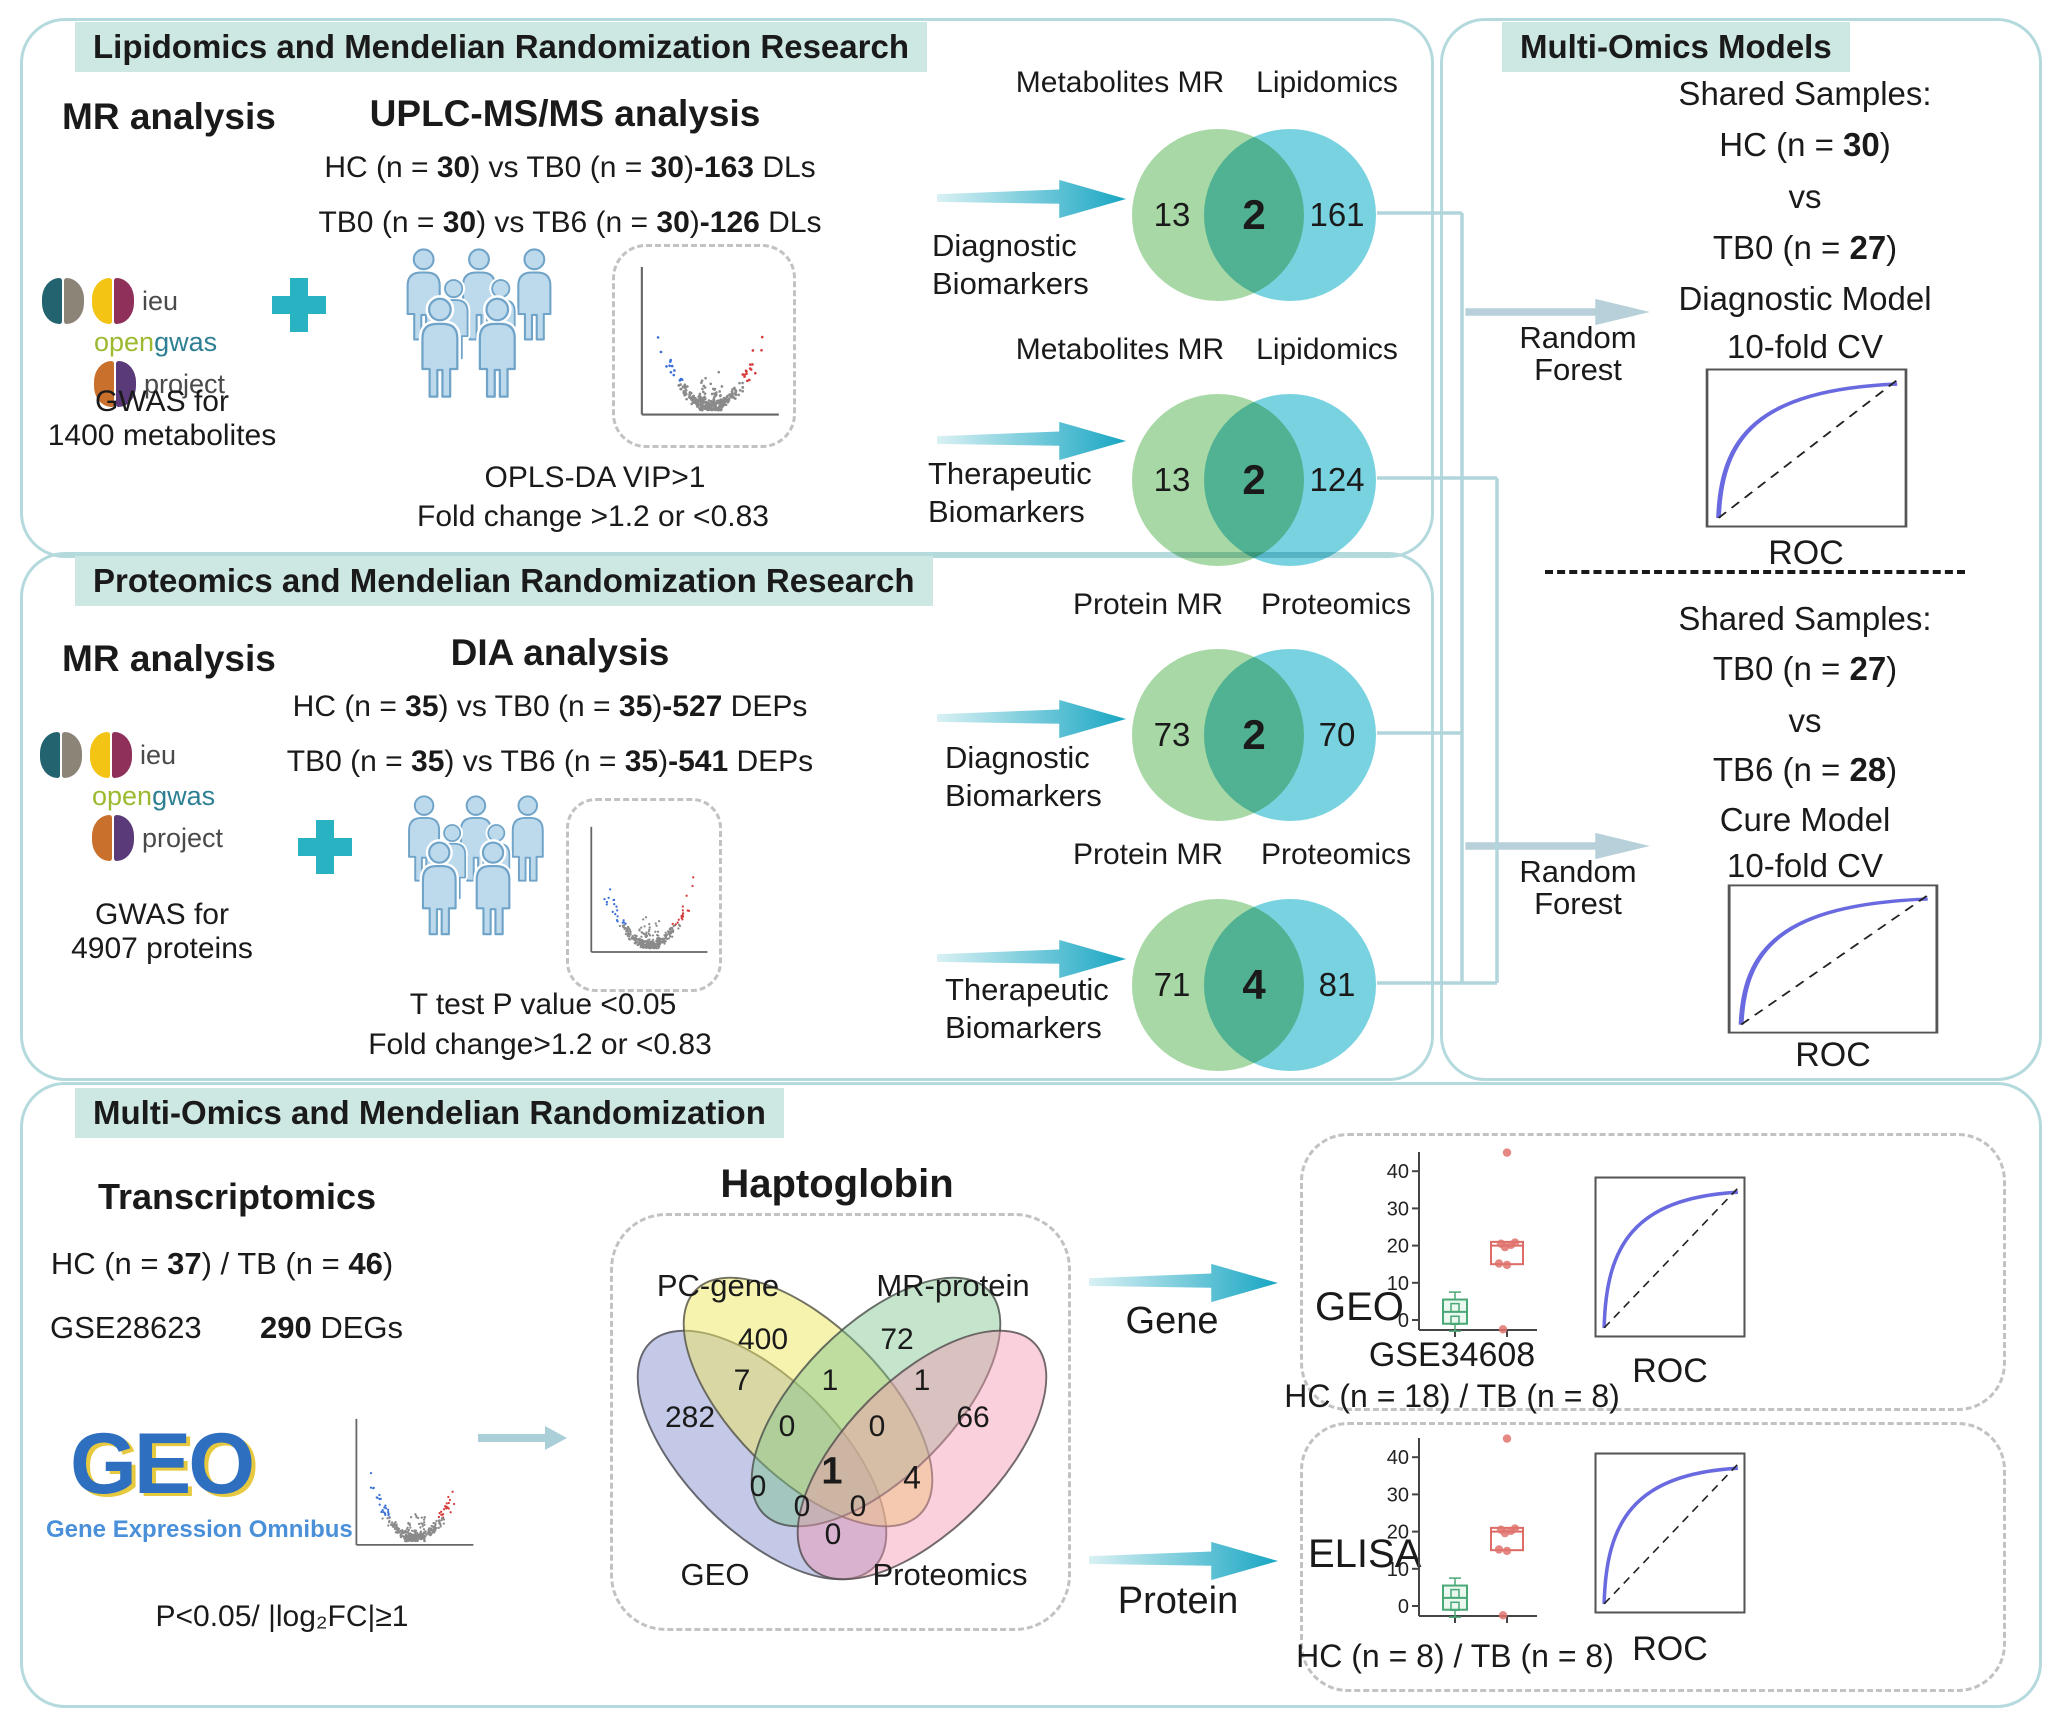 This screenshot has height=1720, width=2048. I want to click on ieu-project-text: project, so click(185, 383).